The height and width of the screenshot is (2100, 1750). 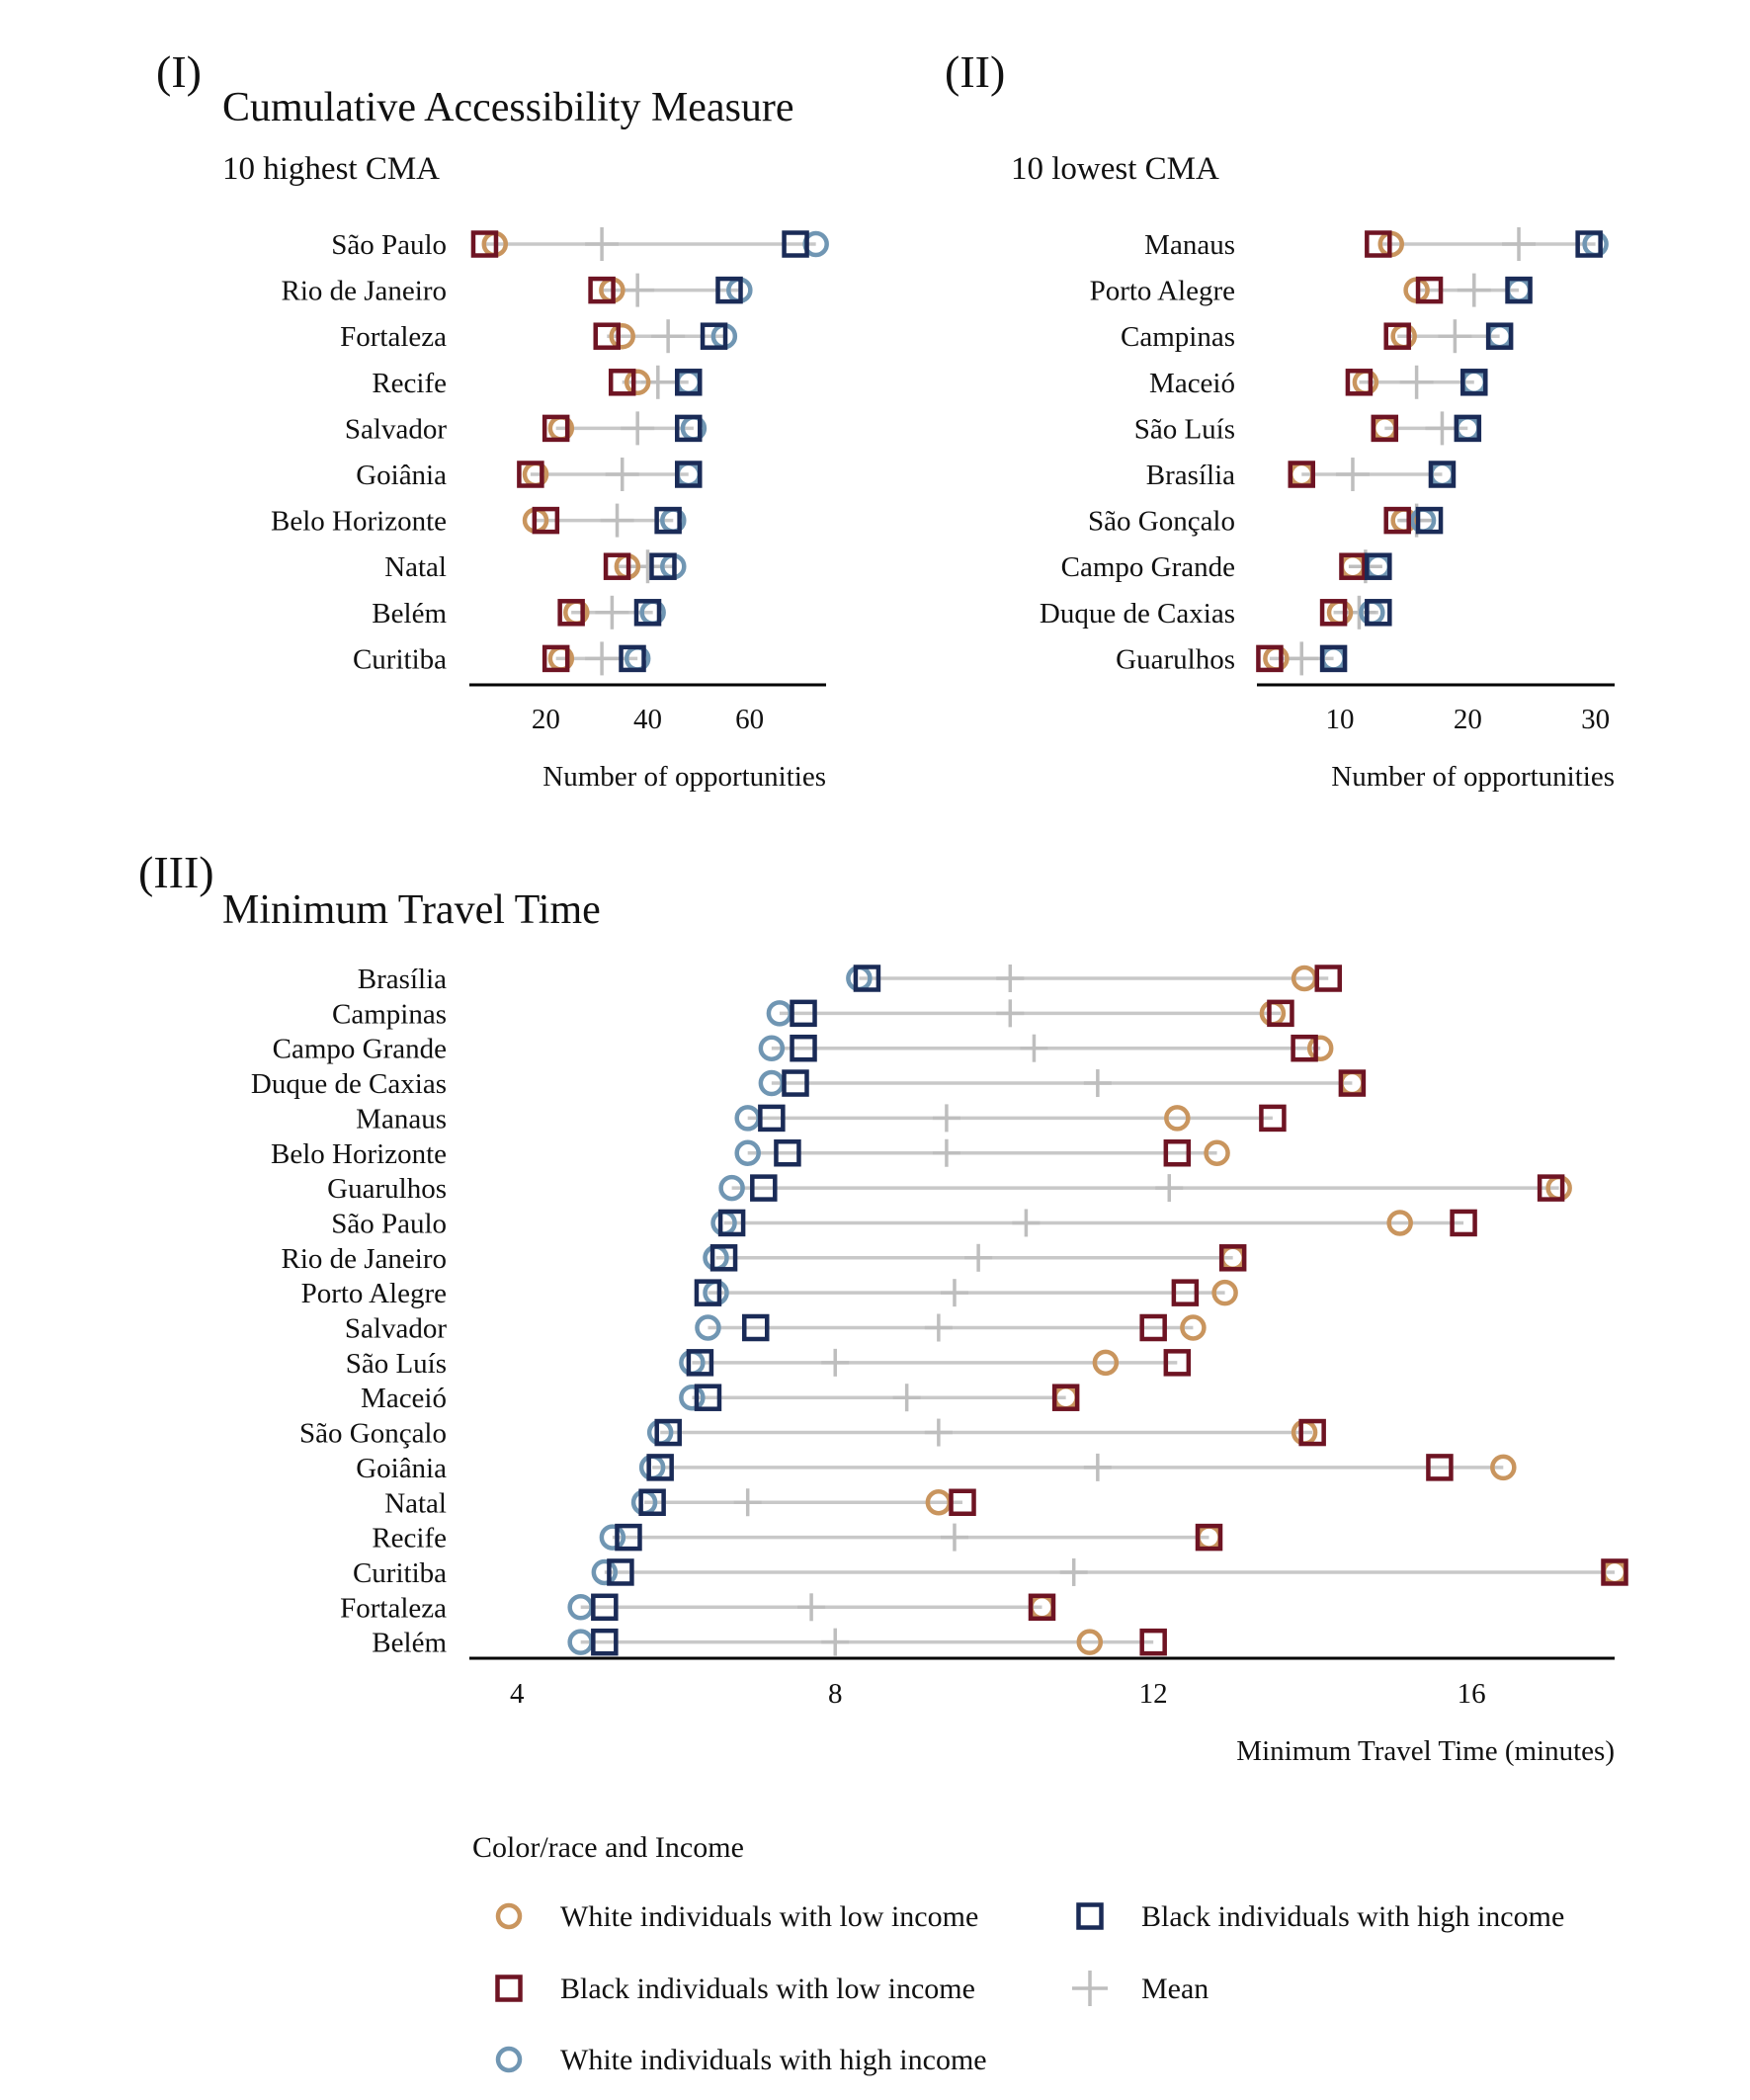 I want to click on black-low-income-mark-maceio, so click(x=1065, y=1397).